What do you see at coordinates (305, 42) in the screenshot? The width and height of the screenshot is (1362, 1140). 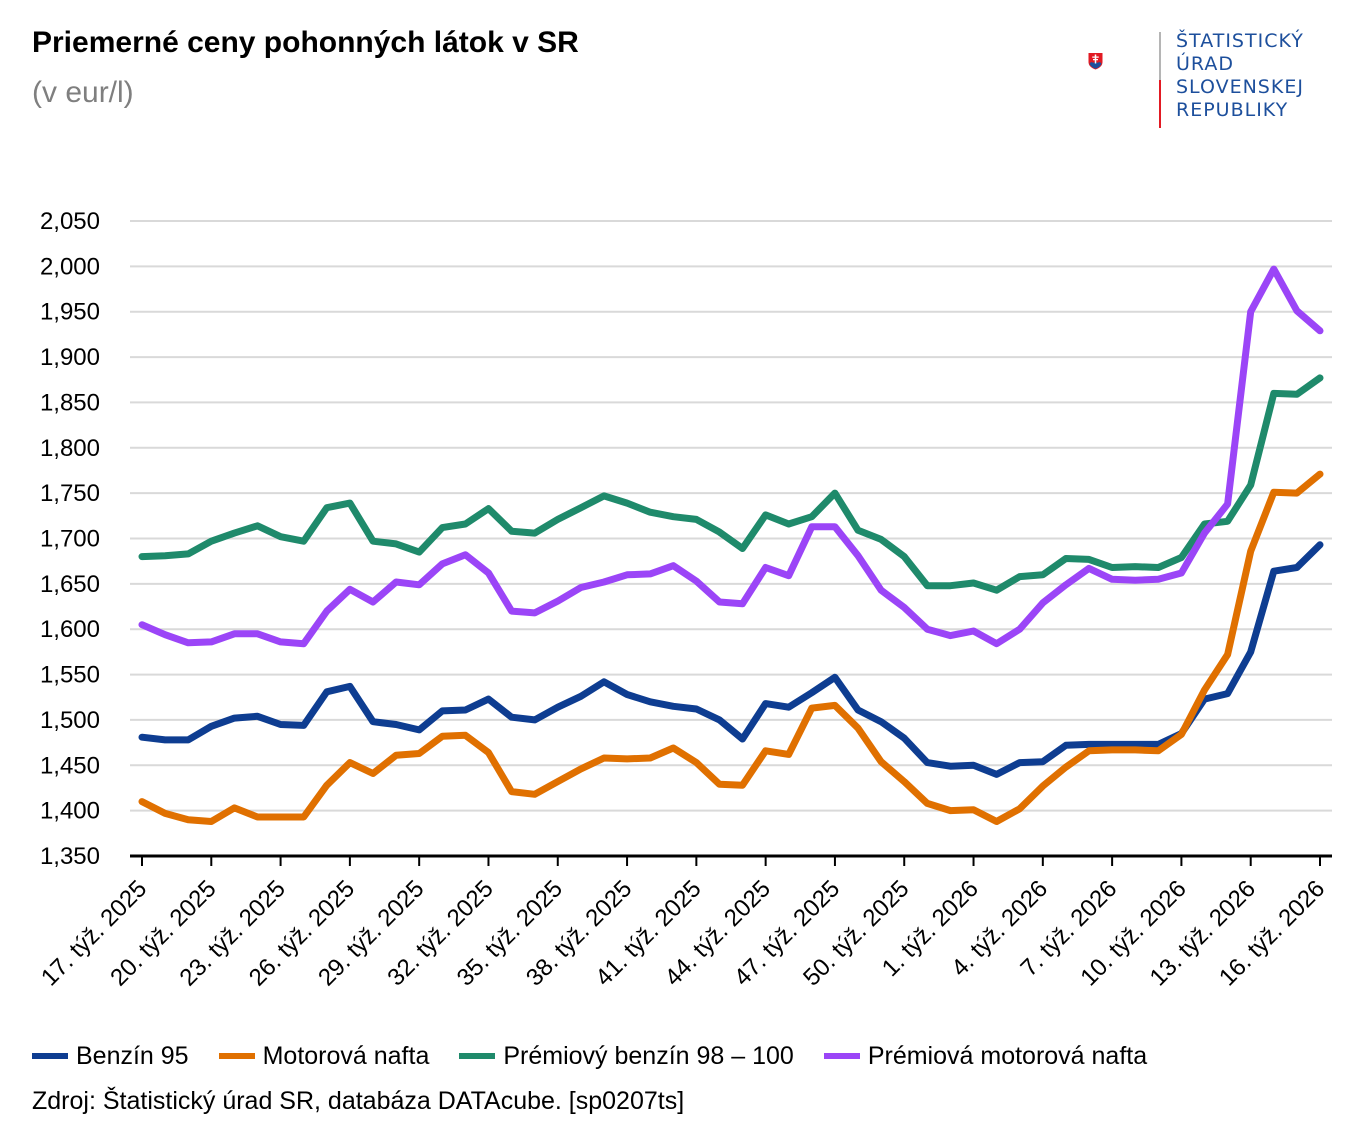 I see `chart-title: Priemerné ceny pohonných látok v SR` at bounding box center [305, 42].